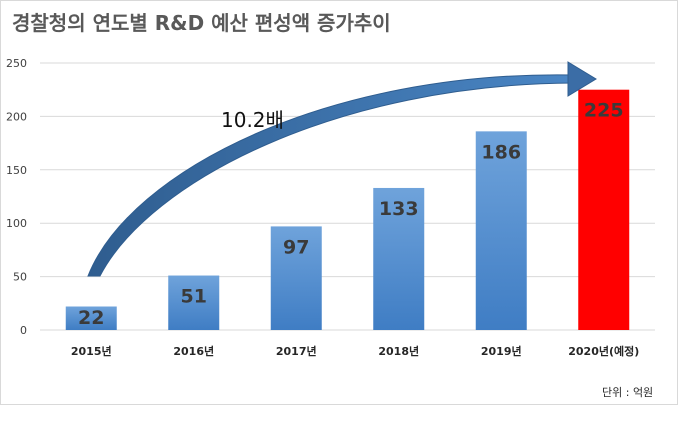  What do you see at coordinates (194, 297) in the screenshot?
I see `data-label: 51` at bounding box center [194, 297].